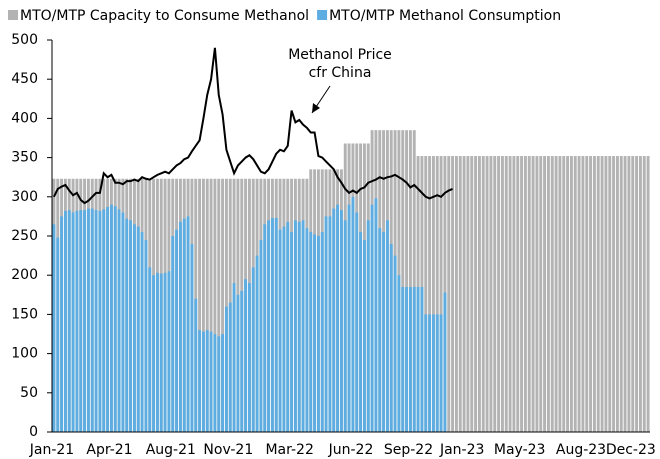 Image resolution: width=660 pixels, height=459 pixels. I want to click on y-tick-label: 450, so click(24, 79).